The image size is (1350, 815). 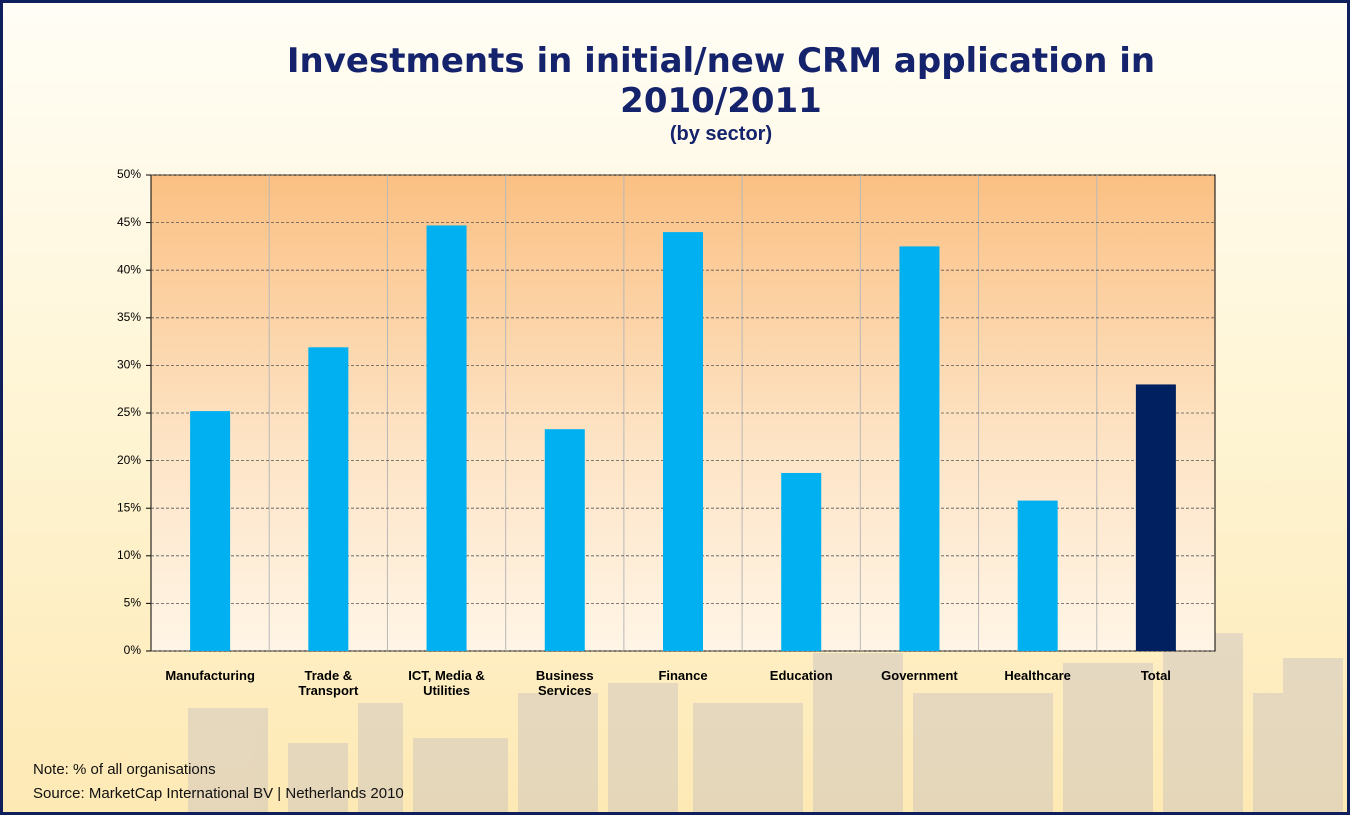 What do you see at coordinates (129, 269) in the screenshot?
I see `y-tick-label: 40%` at bounding box center [129, 269].